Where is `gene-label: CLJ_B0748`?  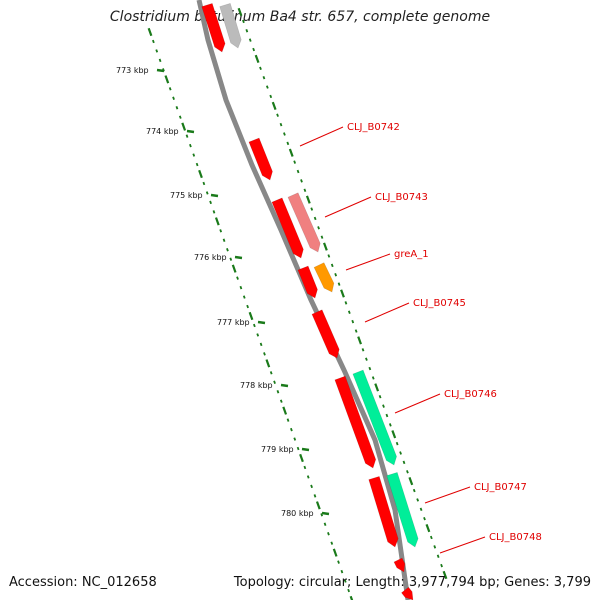 gene-label: CLJ_B0748 is located at coordinates (515, 537).